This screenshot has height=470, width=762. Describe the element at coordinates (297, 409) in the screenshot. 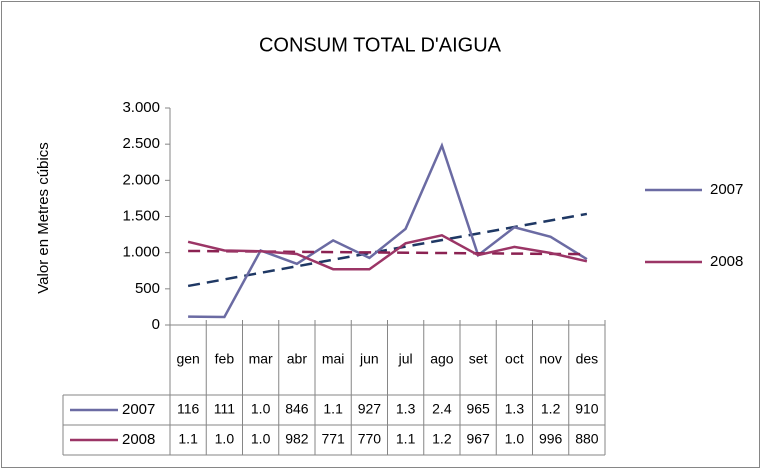

I see `table-value: 846` at that location.